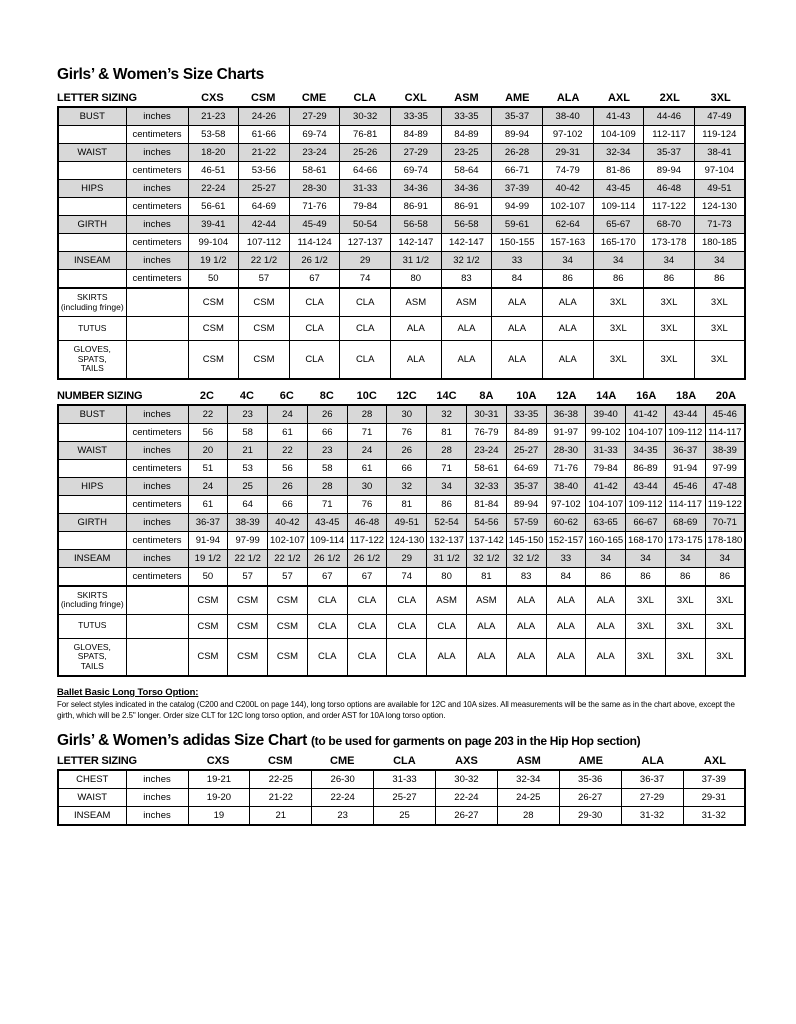 This screenshot has height=1024, width=796. I want to click on cell-value: 86, so click(719, 279).